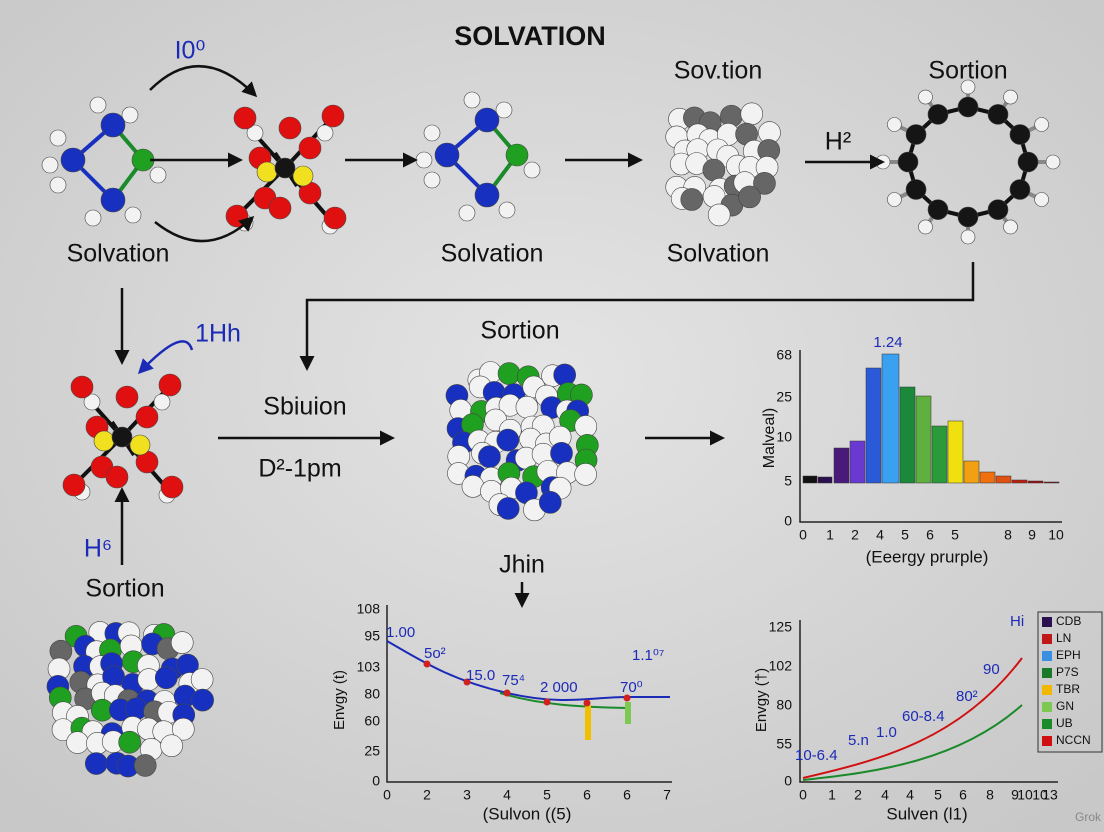 Image resolution: width=1104 pixels, height=832 pixels. I want to click on tick-label: 7, so click(667, 795).